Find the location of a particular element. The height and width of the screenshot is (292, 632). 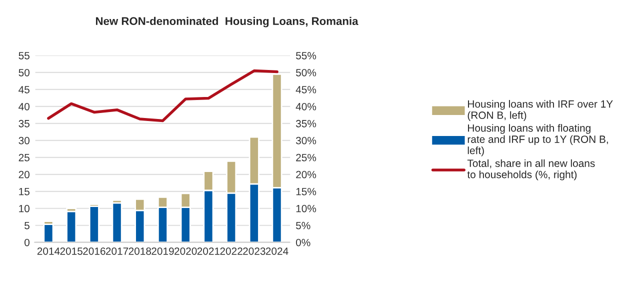

y2-tick-label: 20% is located at coordinates (306, 174).